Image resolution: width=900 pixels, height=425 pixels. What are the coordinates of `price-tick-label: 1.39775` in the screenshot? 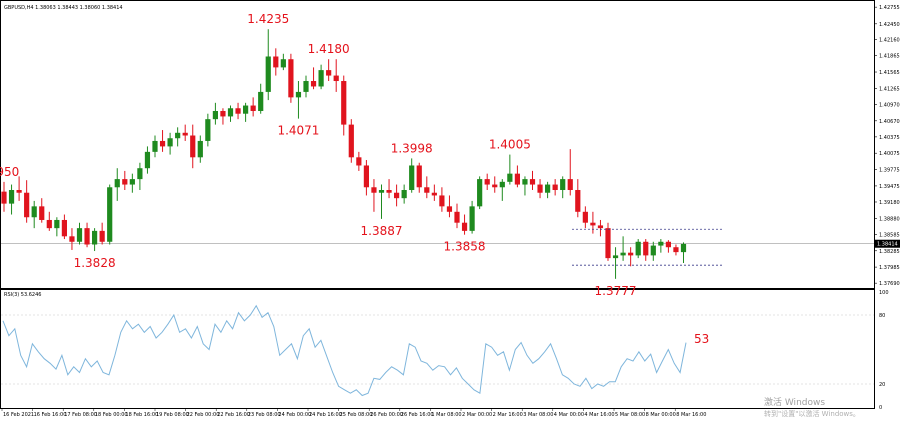 It's located at (889, 171).